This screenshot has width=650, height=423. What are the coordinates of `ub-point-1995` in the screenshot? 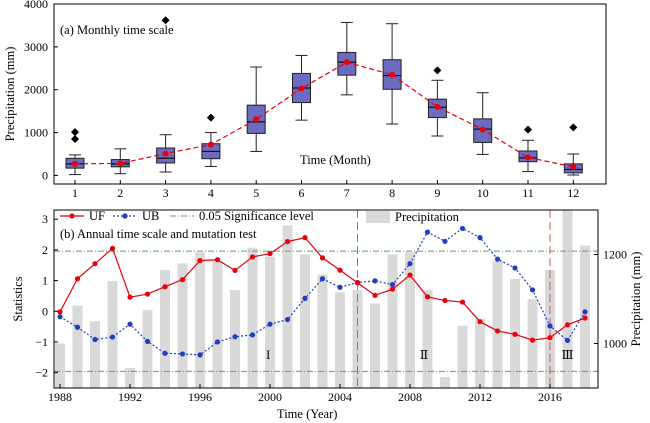 It's located at (182, 354).